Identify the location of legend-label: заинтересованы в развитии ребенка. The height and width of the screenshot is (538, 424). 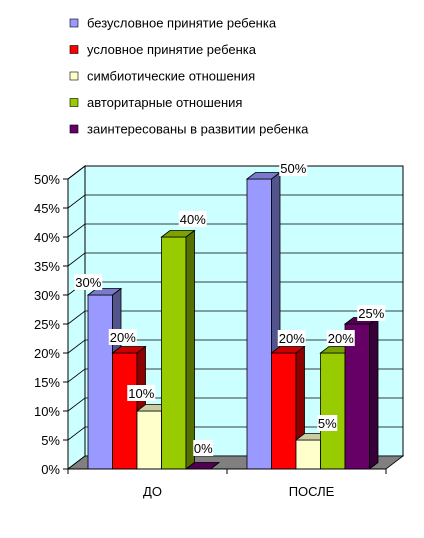
(198, 129).